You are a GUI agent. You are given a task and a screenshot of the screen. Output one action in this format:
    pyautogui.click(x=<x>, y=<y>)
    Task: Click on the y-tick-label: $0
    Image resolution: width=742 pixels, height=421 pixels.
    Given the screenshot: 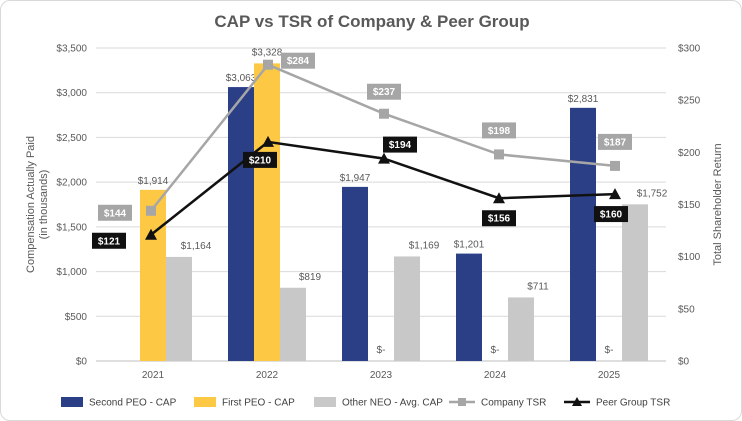 What is the action you would take?
    pyautogui.click(x=82, y=362)
    